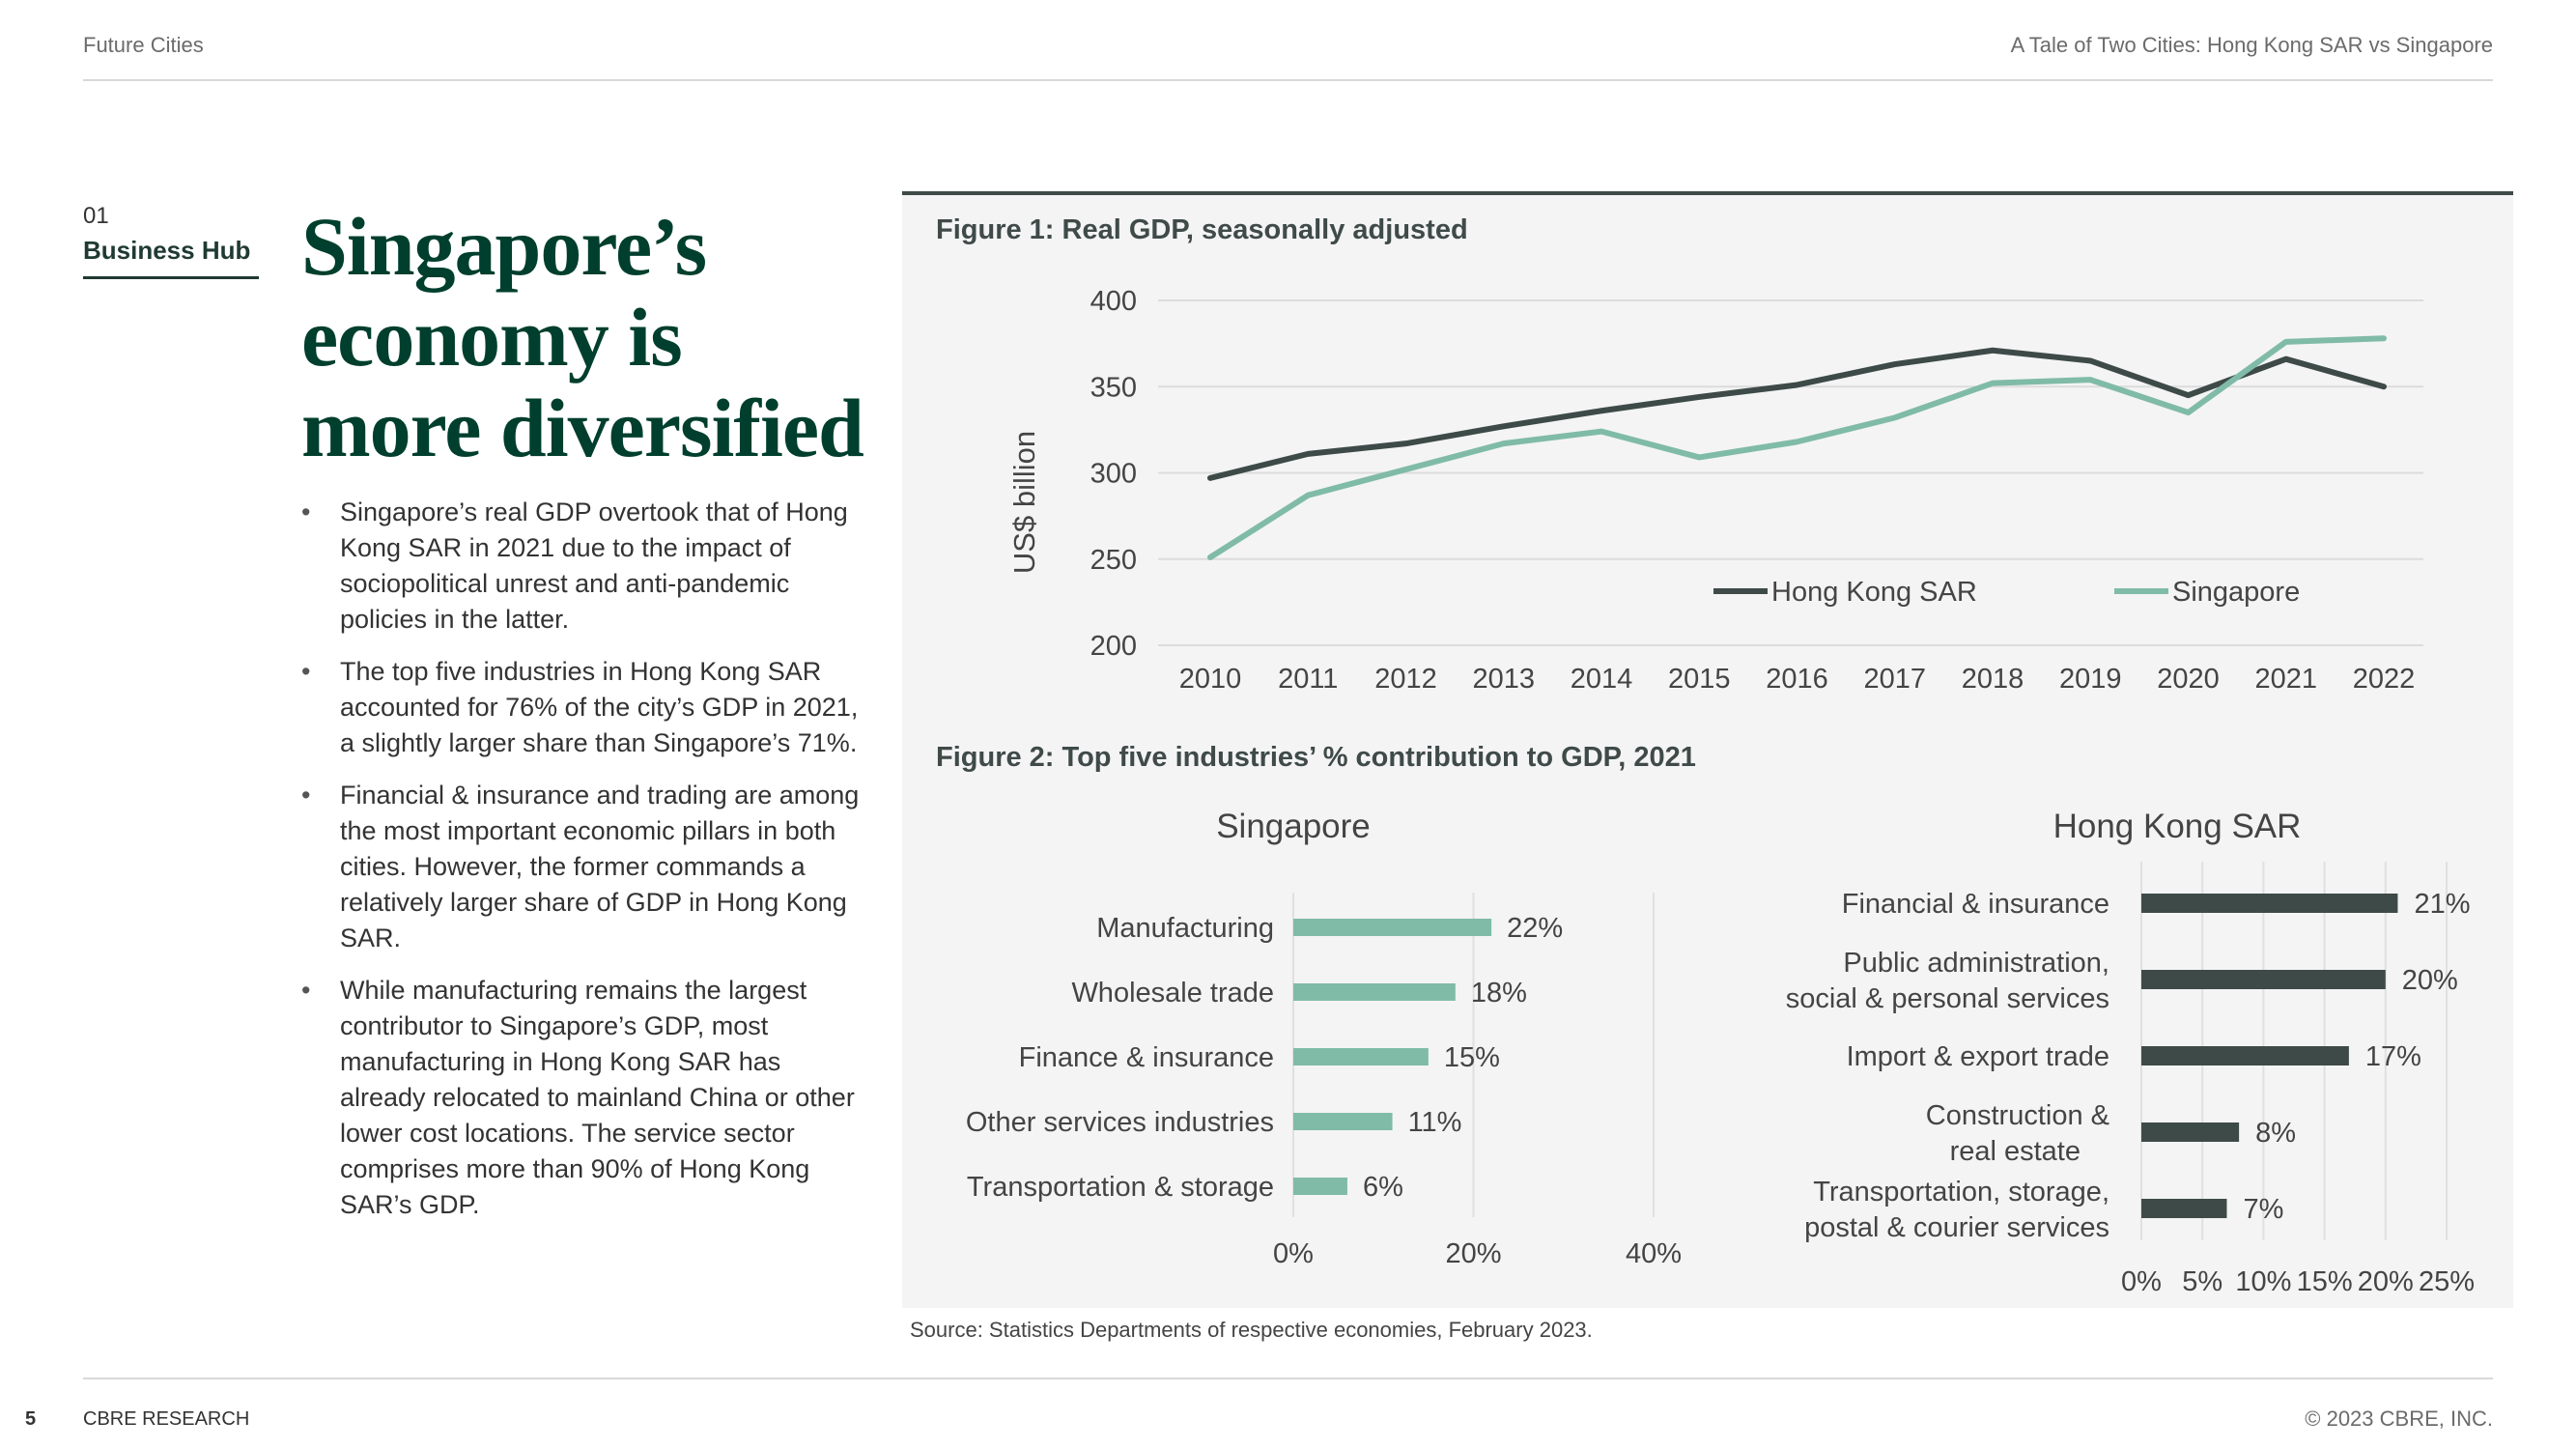 The width and height of the screenshot is (2576, 1449). I want to click on title-line: Singapore’s, so click(504, 246).